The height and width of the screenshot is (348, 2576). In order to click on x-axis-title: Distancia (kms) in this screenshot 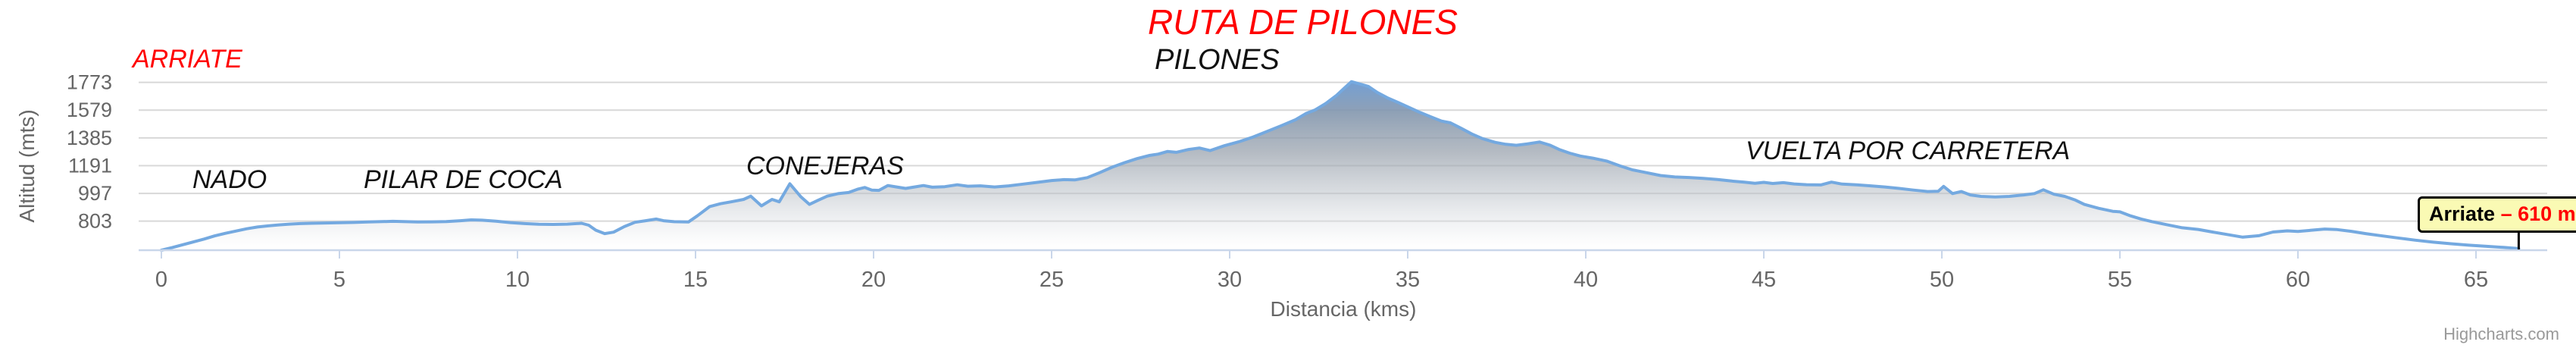, I will do `click(1344, 309)`.